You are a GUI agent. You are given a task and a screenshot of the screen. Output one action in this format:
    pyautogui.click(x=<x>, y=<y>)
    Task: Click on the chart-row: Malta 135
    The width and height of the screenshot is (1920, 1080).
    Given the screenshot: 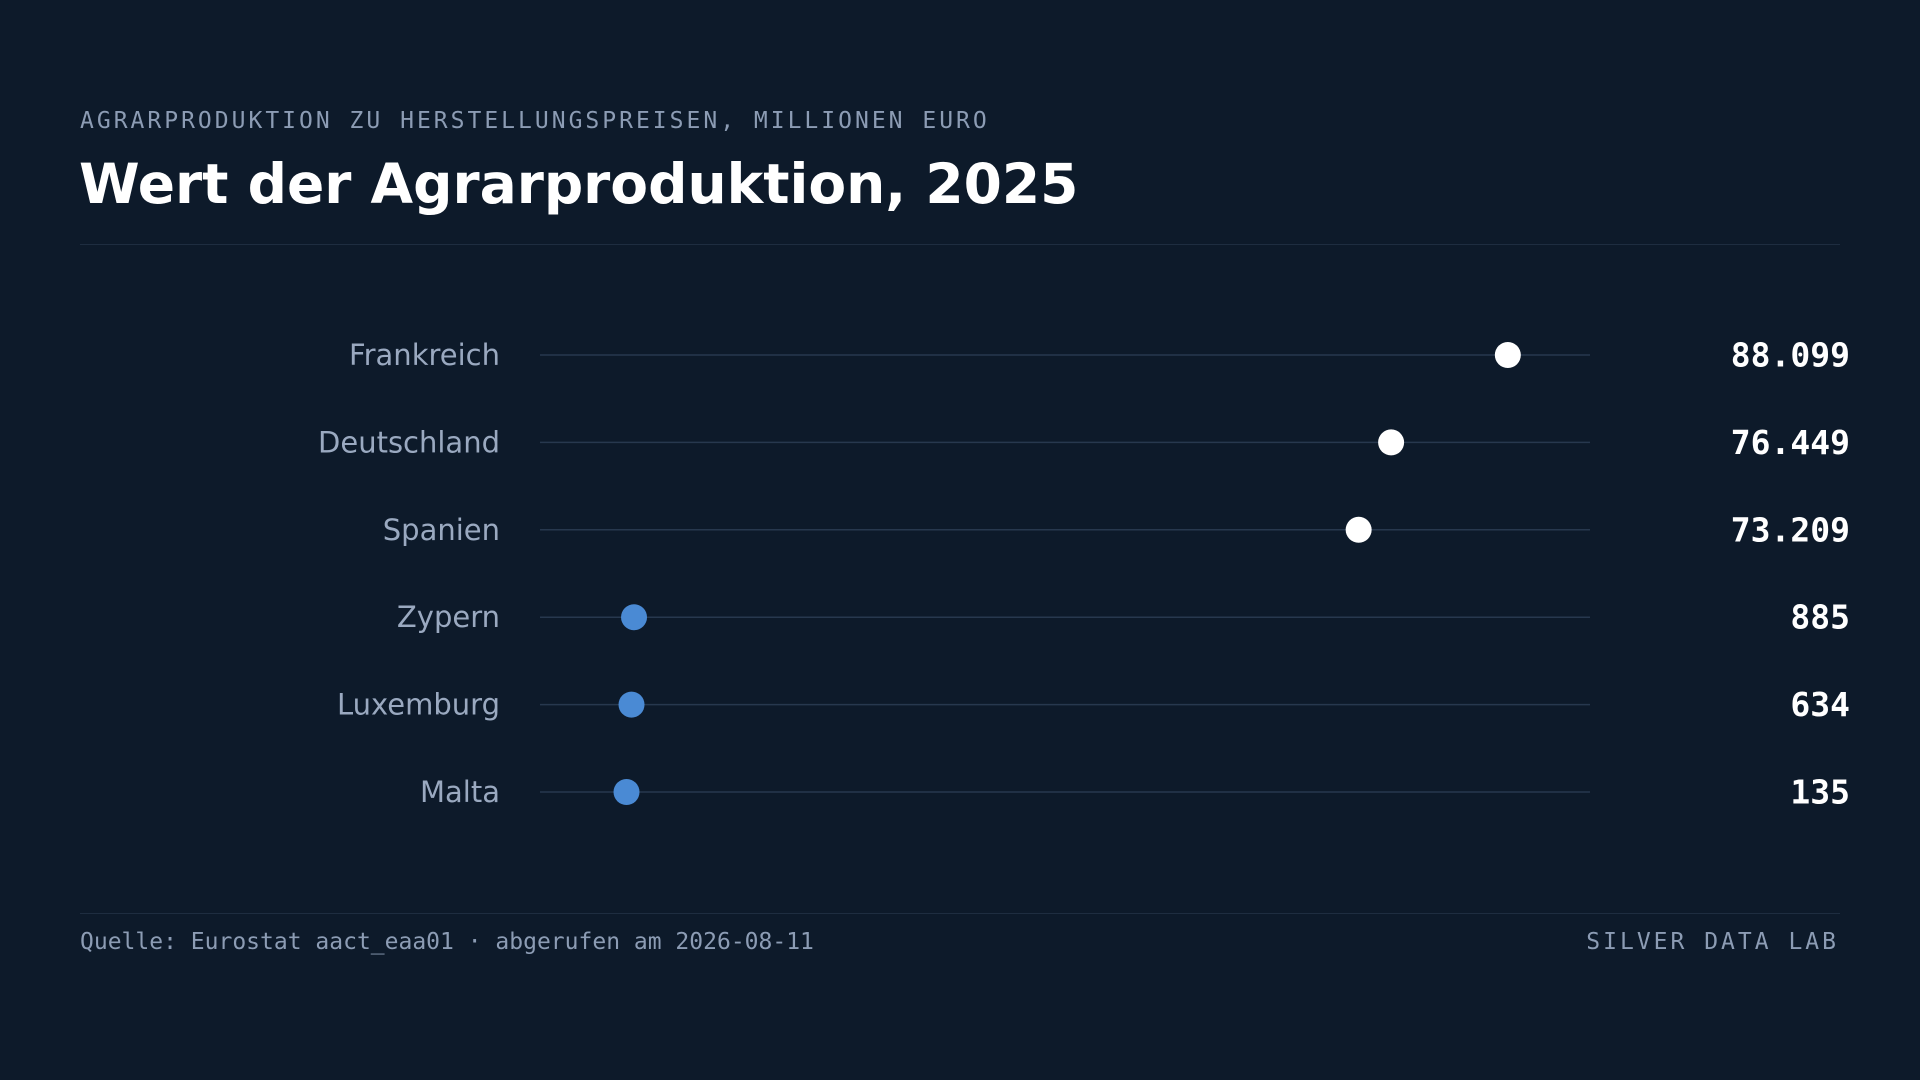 What is the action you would take?
    pyautogui.click(x=1135, y=792)
    